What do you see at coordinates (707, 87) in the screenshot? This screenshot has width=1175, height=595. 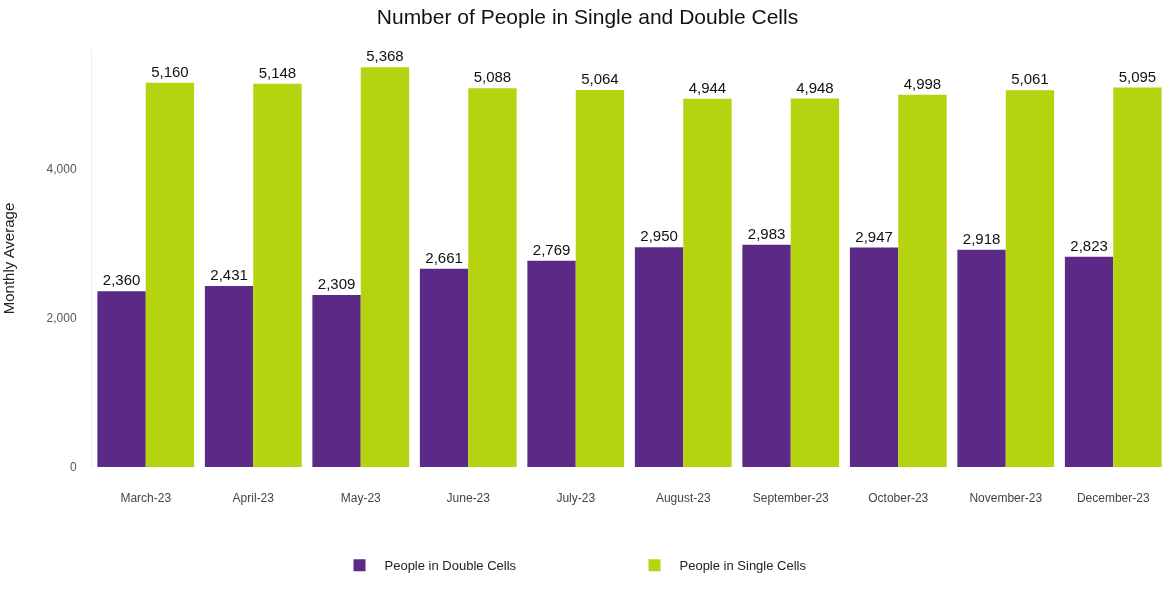 I see `data-label: 4,944` at bounding box center [707, 87].